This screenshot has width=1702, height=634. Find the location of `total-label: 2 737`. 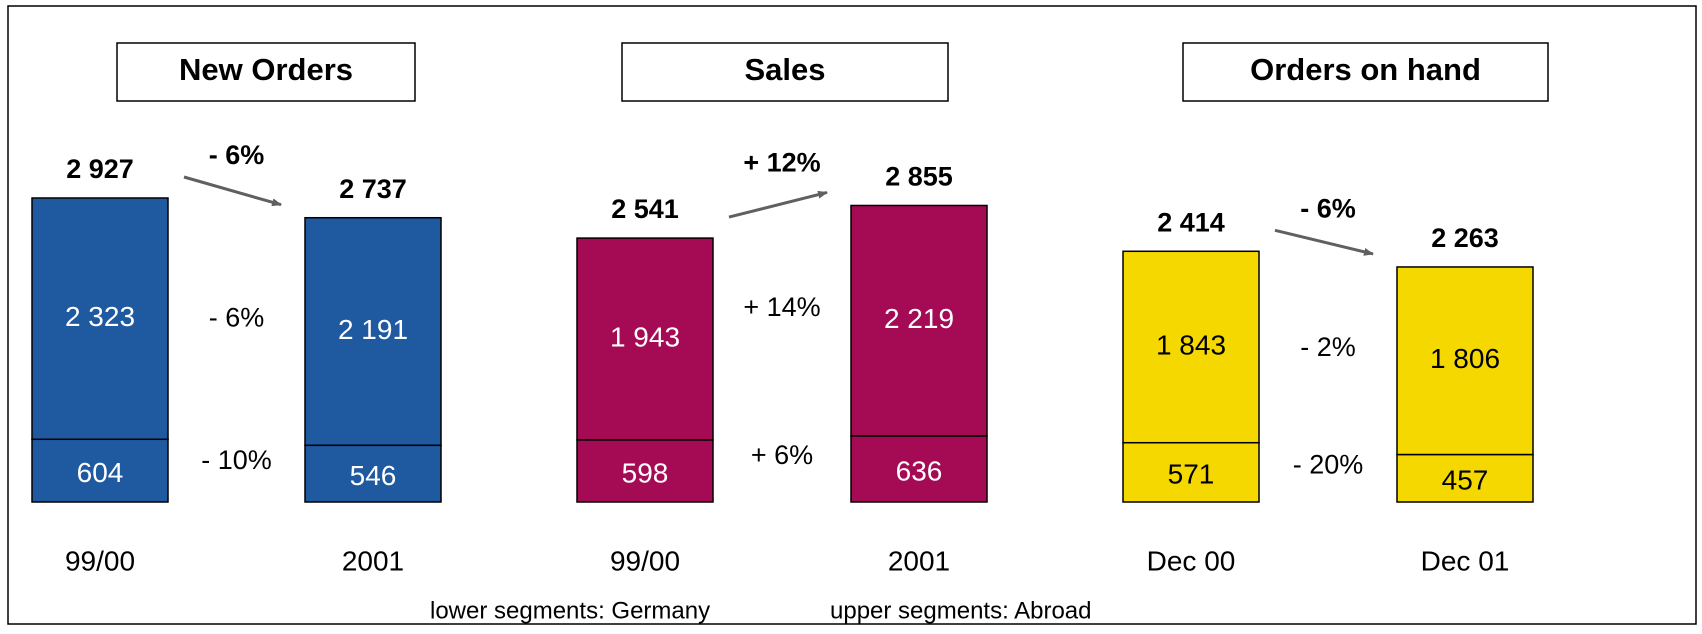

total-label: 2 737 is located at coordinates (373, 189).